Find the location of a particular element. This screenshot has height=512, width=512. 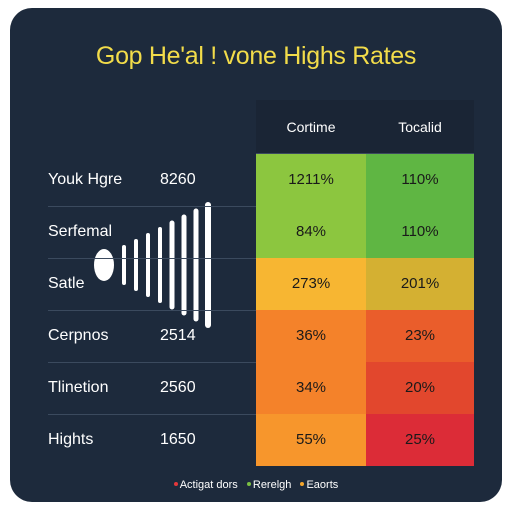

legend-label: Eaorts is located at coordinates (322, 485).